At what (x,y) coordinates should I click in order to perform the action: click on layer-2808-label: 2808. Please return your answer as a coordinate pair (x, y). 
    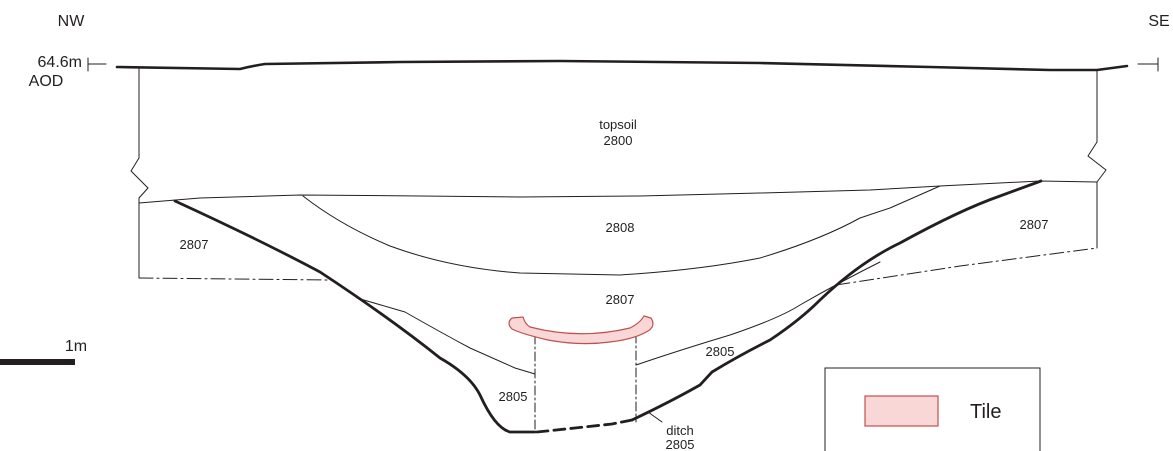
    Looking at the image, I should click on (620, 227).